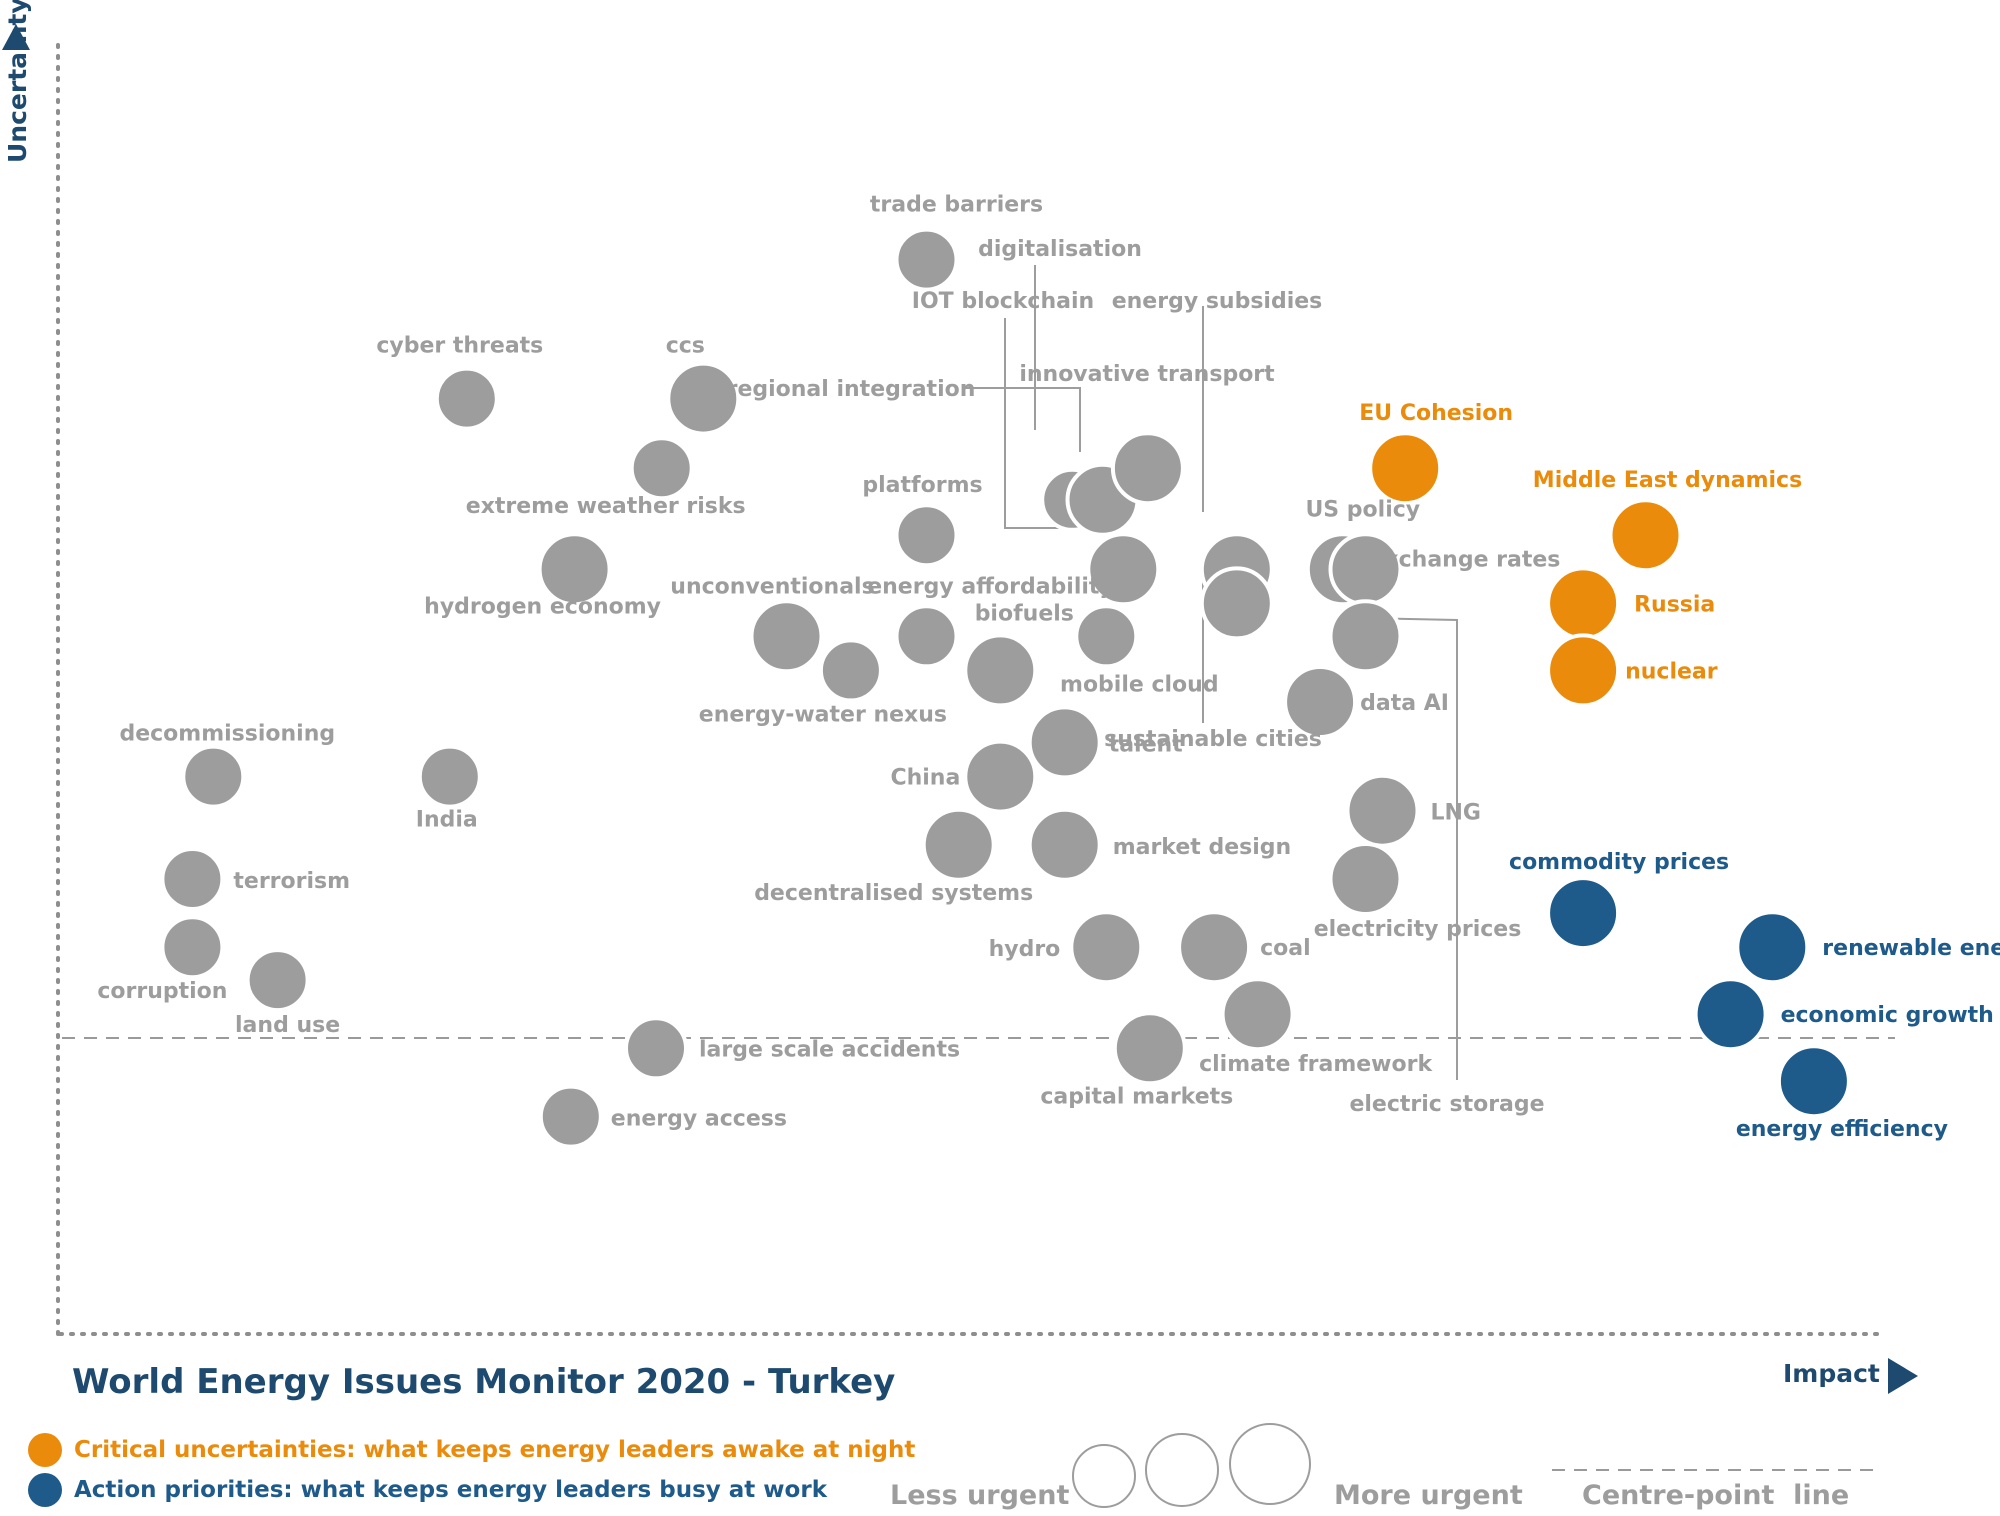 The height and width of the screenshot is (1516, 2000). I want to click on label-biofuels: biofuels, so click(1024, 613).